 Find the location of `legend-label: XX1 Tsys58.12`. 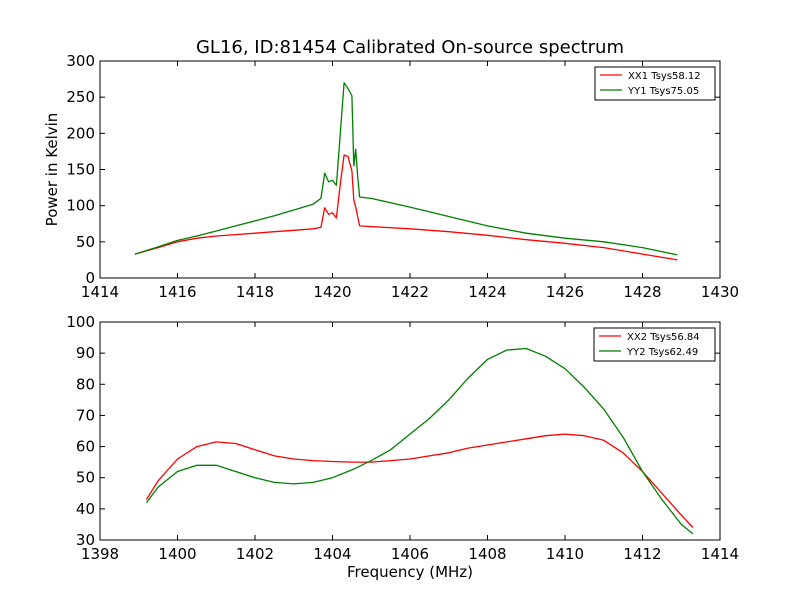

legend-label: XX1 Tsys58.12 is located at coordinates (664, 76).